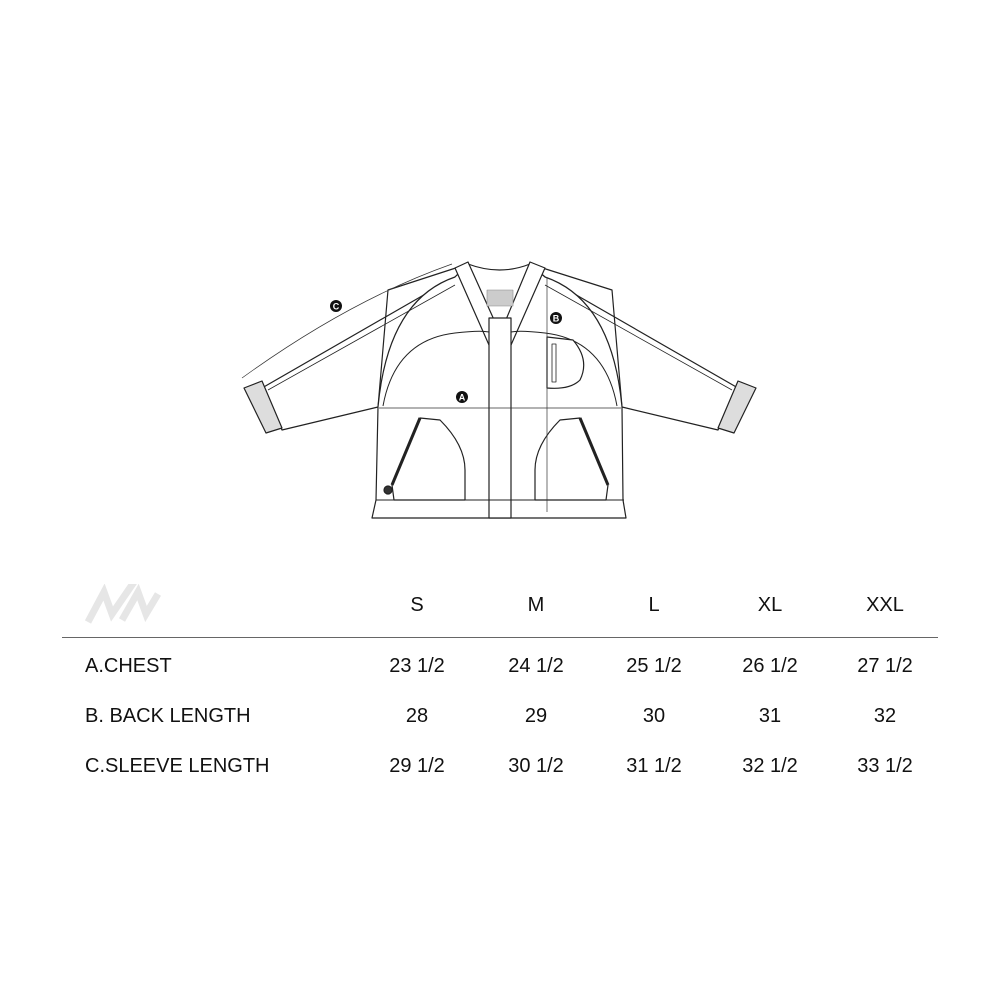 This screenshot has width=1000, height=1000. Describe the element at coordinates (654, 766) in the screenshot. I see `size-value: 31 1/2` at that location.